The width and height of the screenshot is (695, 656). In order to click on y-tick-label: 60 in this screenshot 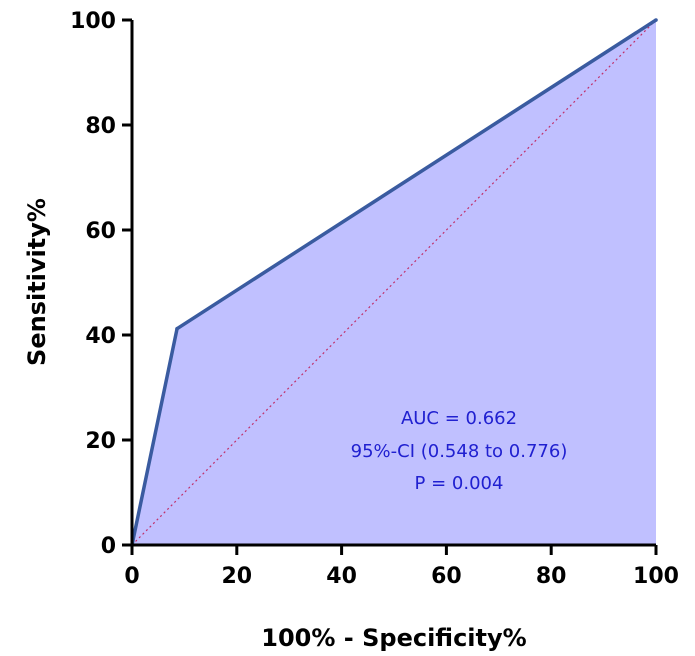, I will do `click(100, 231)`.